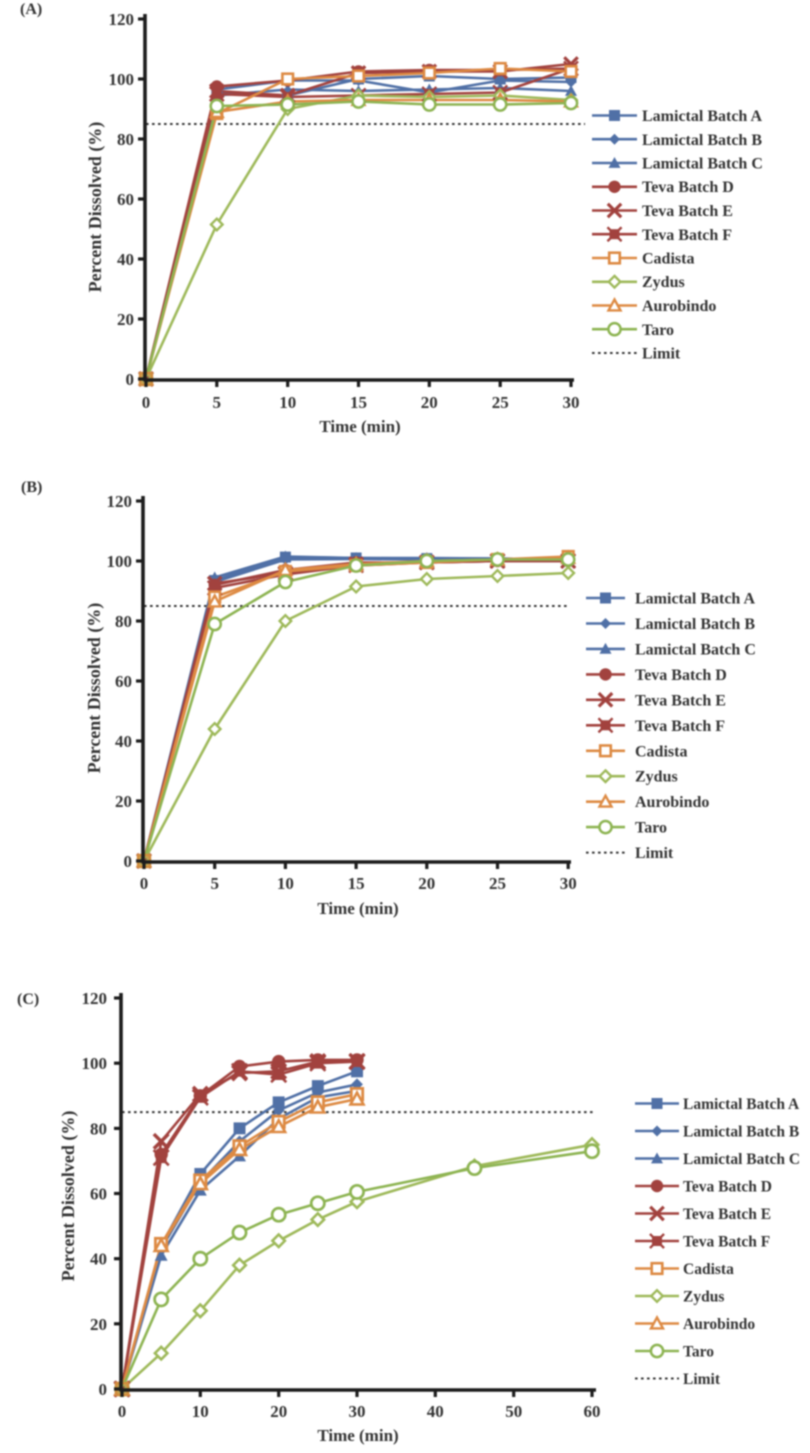  Describe the element at coordinates (513, 1411) in the screenshot. I see `svg-text: 50` at that location.